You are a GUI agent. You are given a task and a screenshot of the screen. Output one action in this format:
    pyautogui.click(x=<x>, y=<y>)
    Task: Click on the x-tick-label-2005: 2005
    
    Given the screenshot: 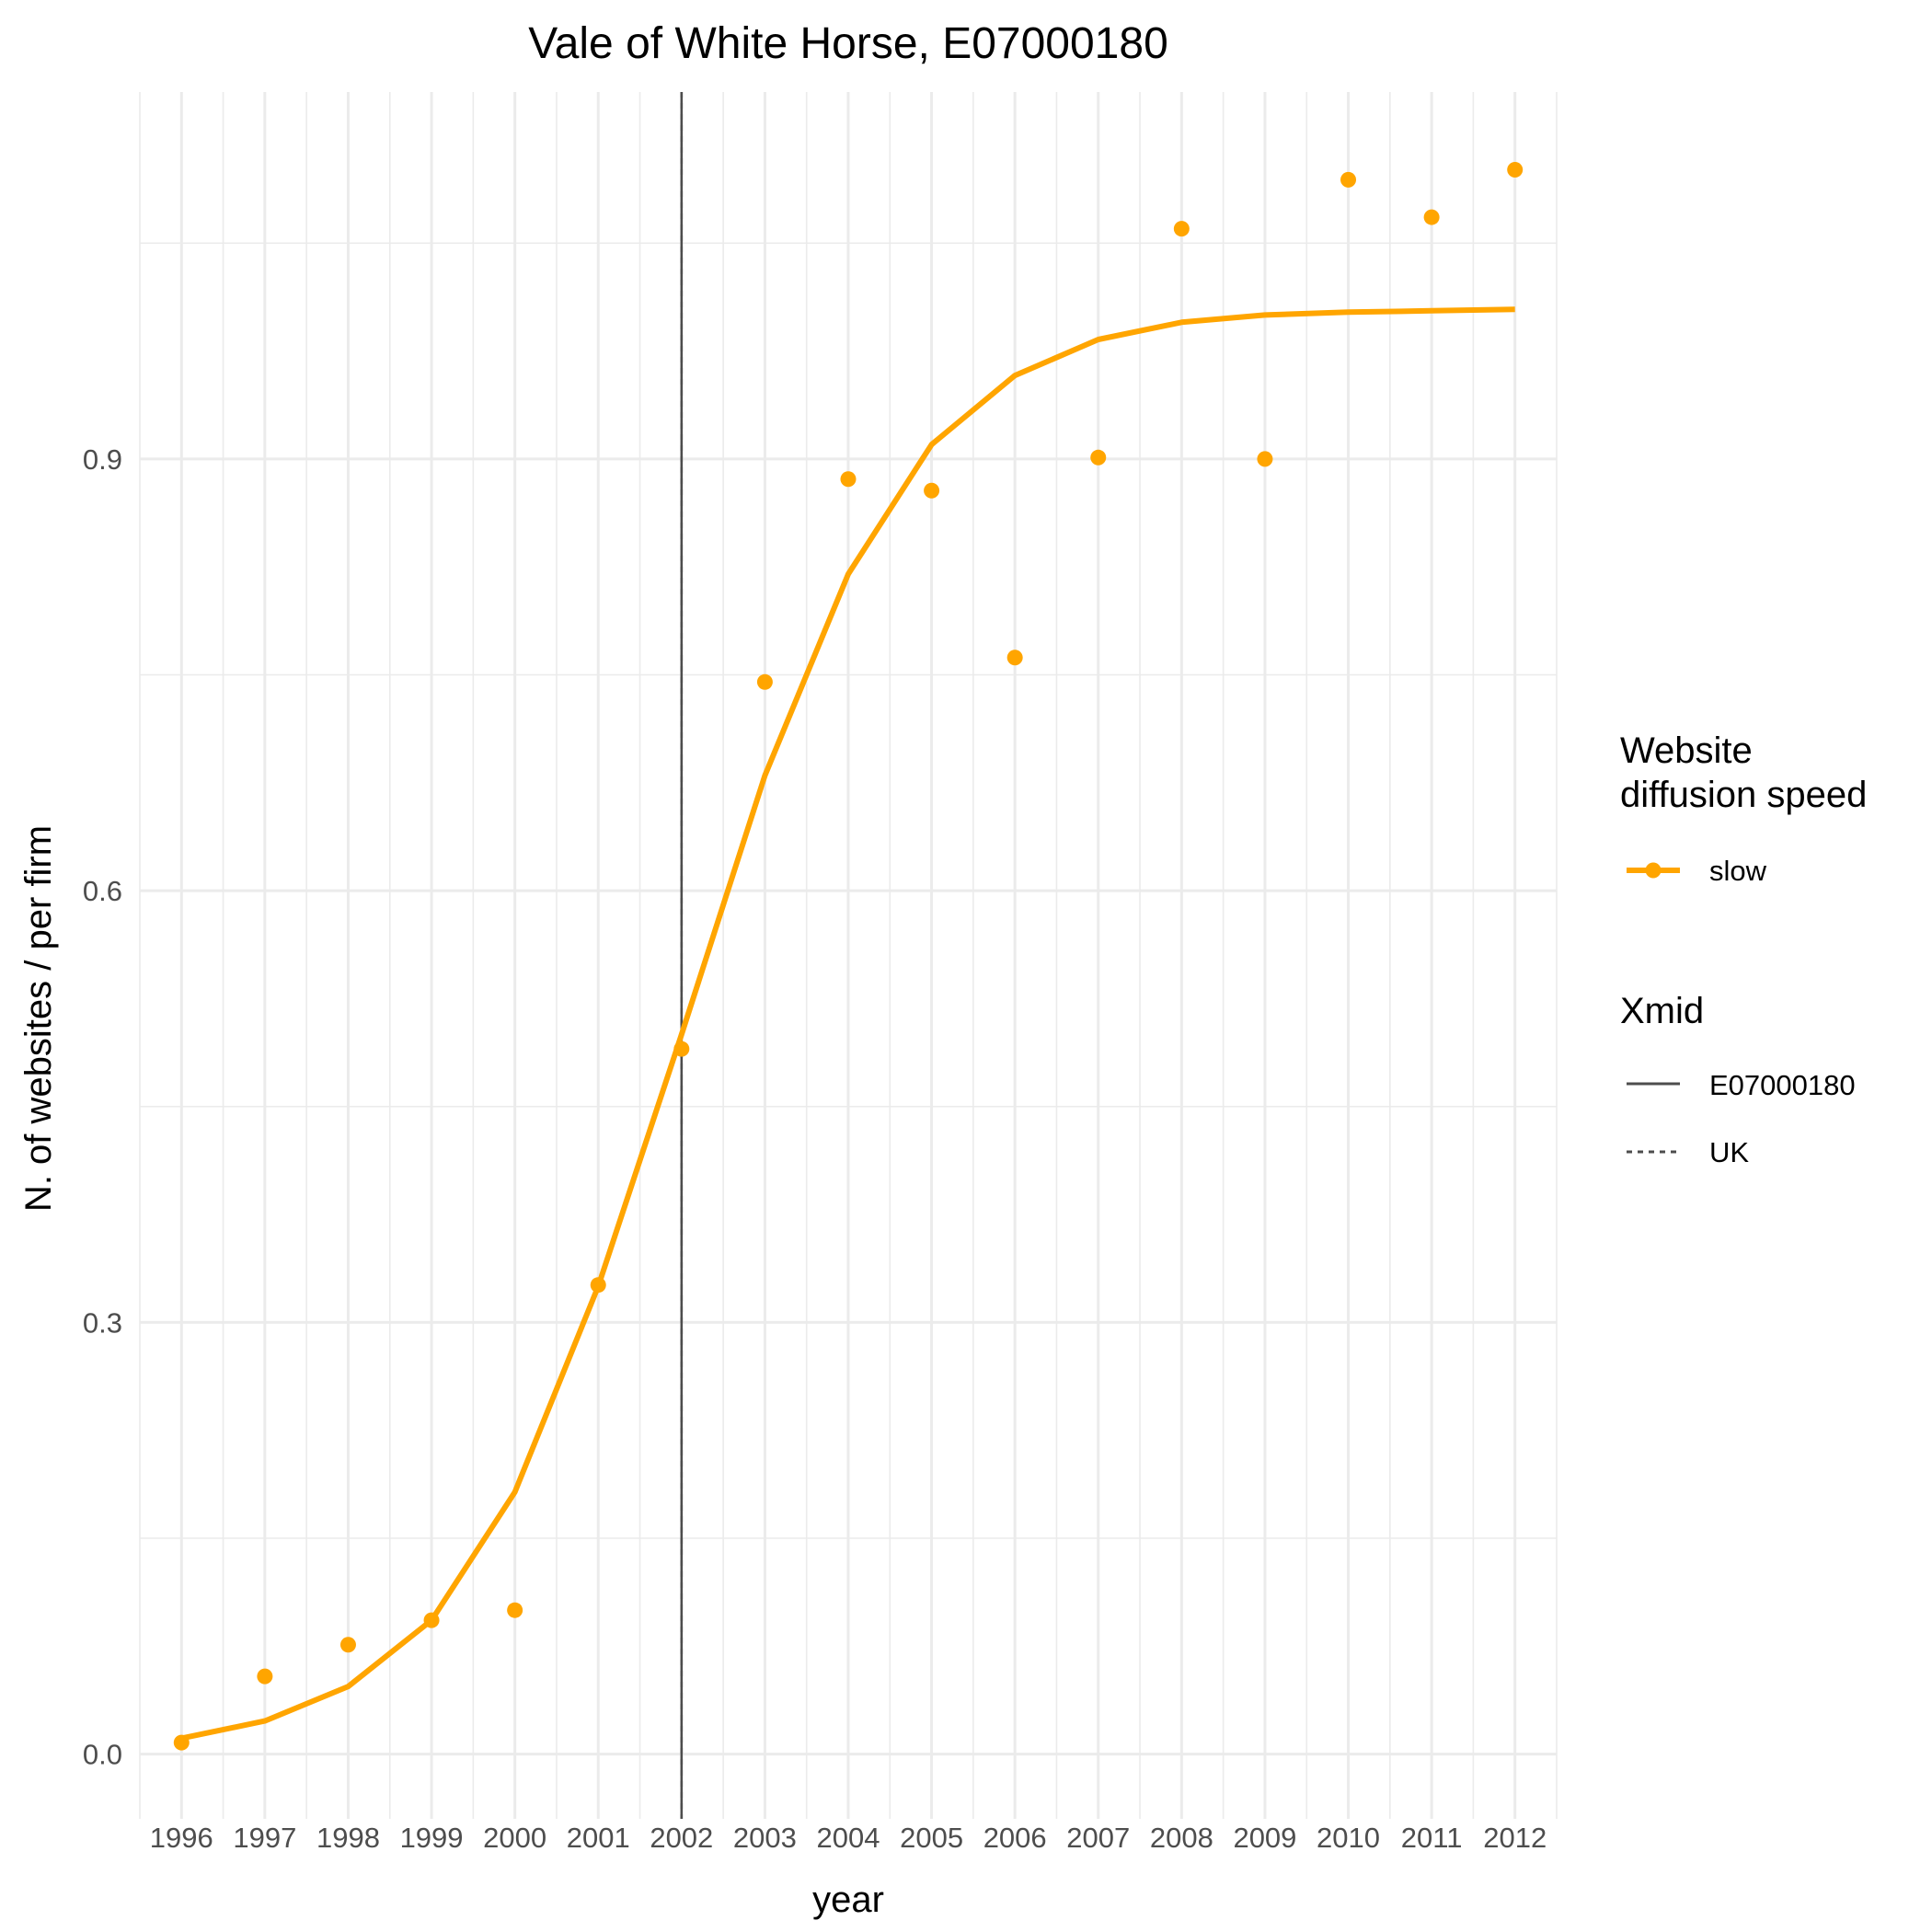 What is the action you would take?
    pyautogui.click(x=931, y=1838)
    